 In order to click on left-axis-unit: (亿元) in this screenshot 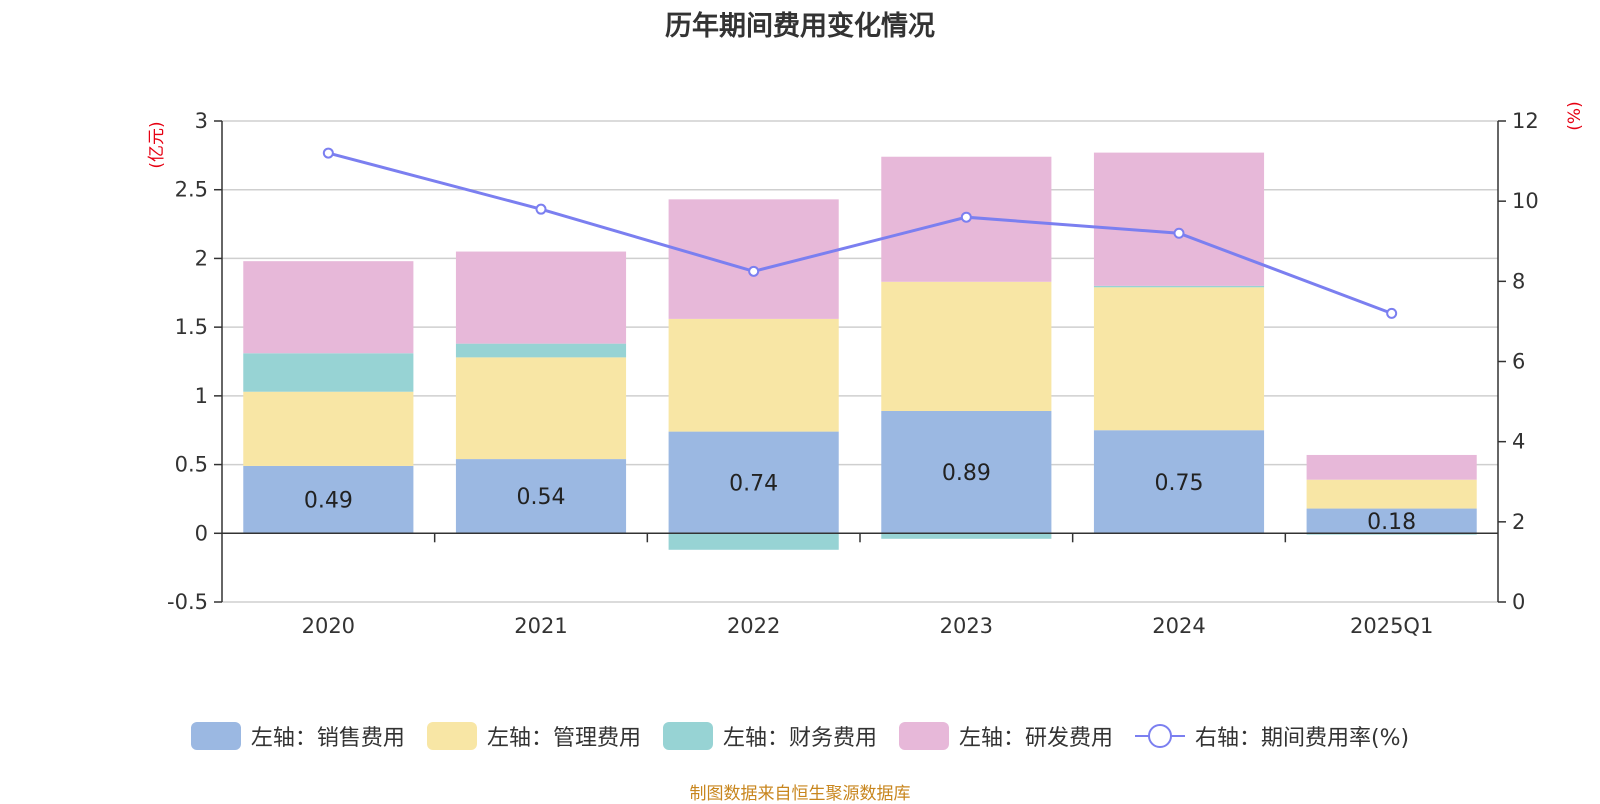, I will do `click(157, 144)`.